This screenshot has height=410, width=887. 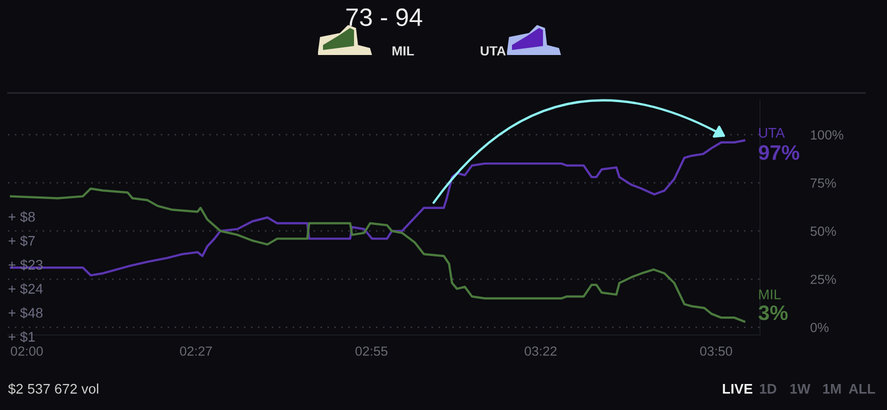 I want to click on x-tick-label: 03:22, so click(x=540, y=351).